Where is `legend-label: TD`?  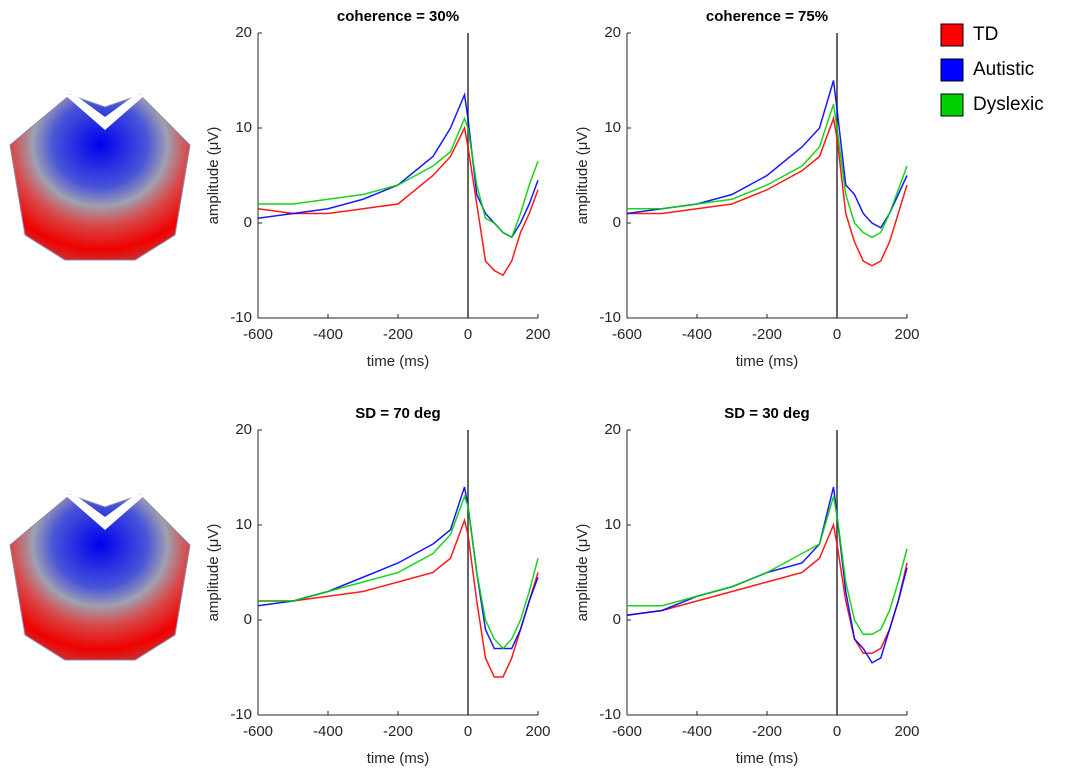
legend-label: TD is located at coordinates (985, 34).